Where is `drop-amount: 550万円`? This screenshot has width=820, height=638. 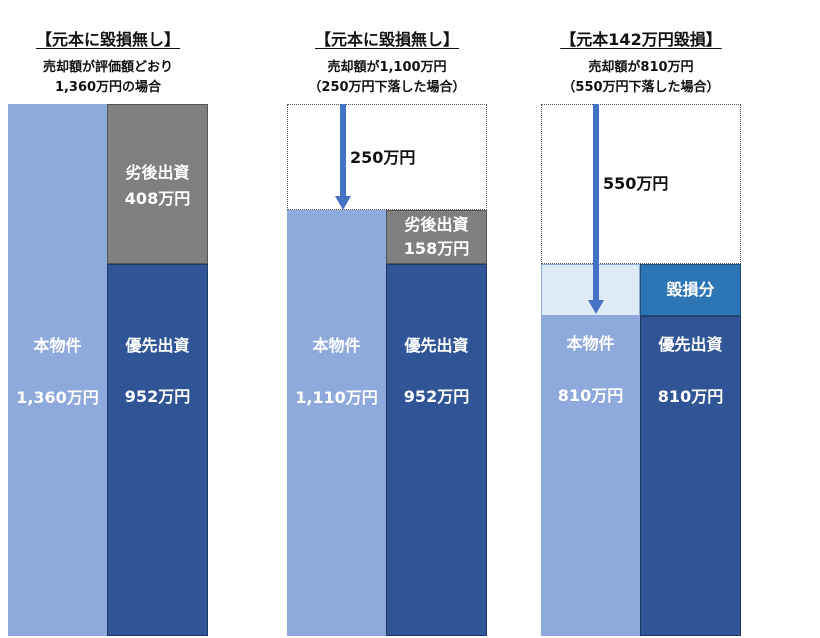
drop-amount: 550万円 is located at coordinates (636, 183).